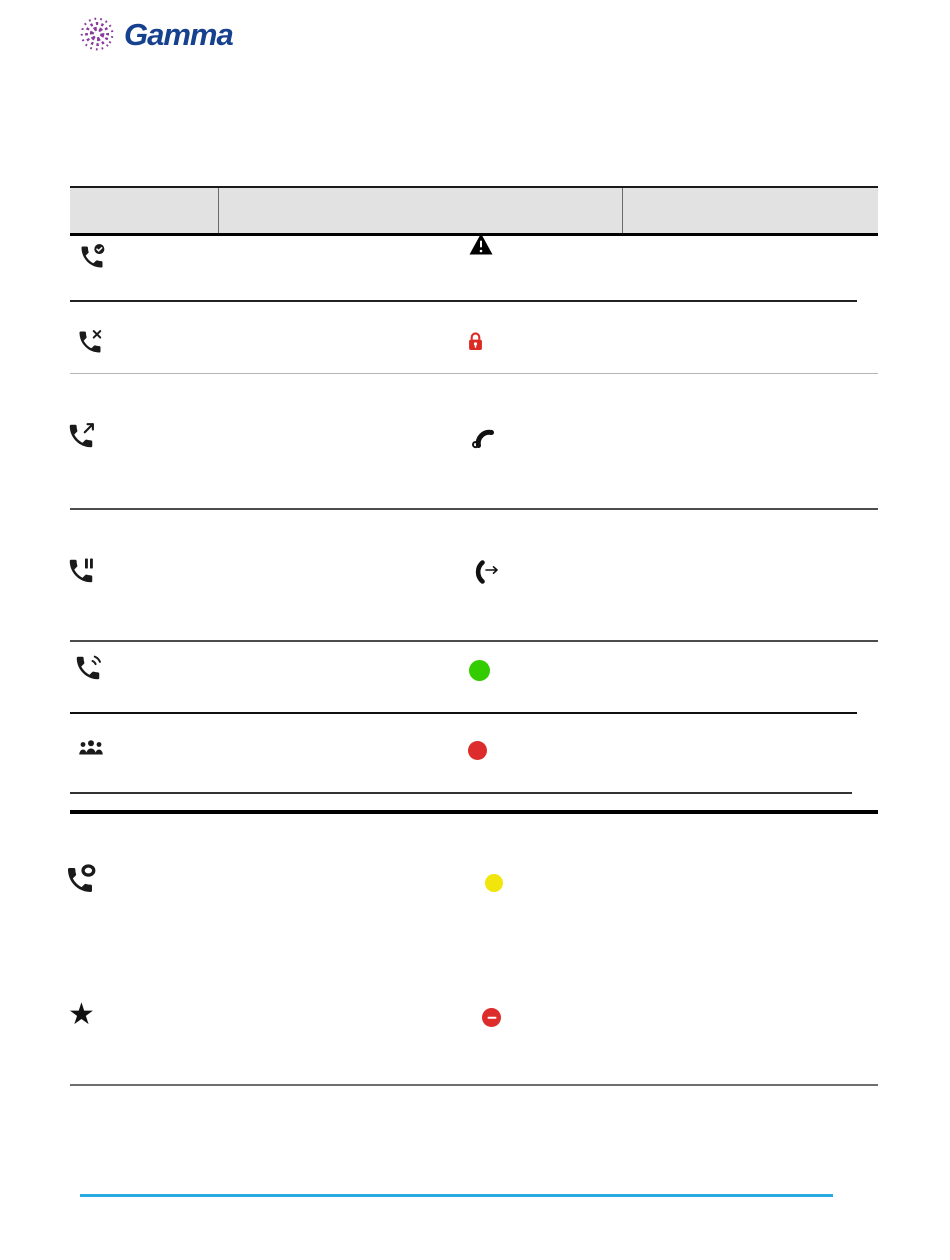 The height and width of the screenshot is (1260, 950). I want to click on phone-outgoing-icon, so click(81, 436).